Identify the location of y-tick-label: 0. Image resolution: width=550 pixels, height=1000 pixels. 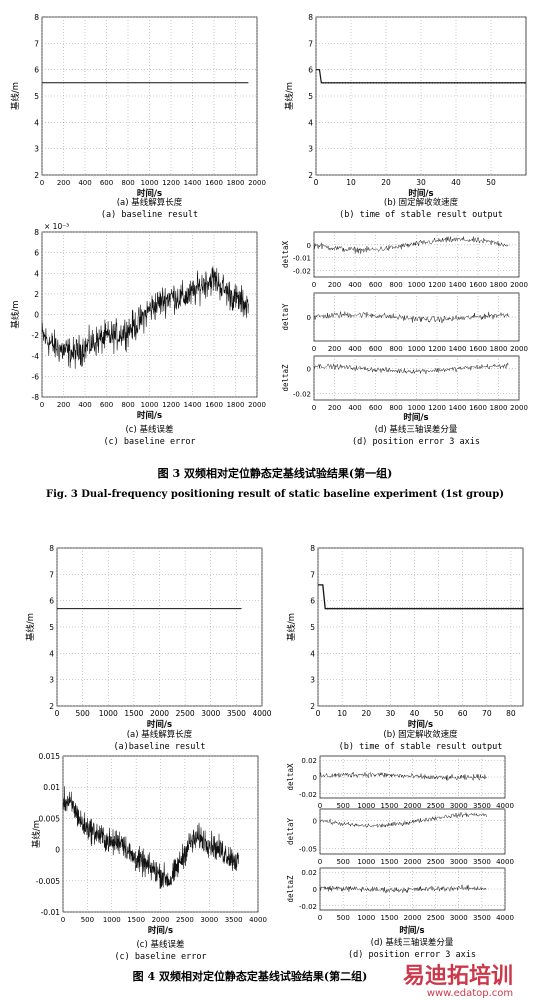
(315, 890).